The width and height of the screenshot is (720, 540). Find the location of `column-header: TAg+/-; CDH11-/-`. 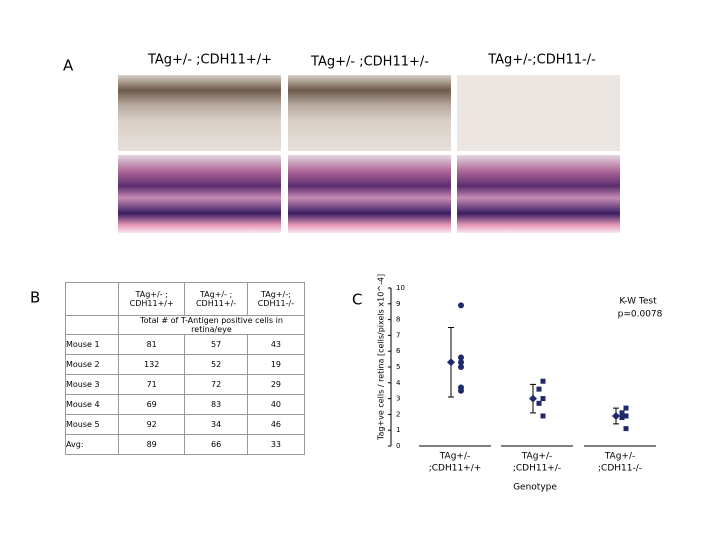

column-header: TAg+/-; CDH11-/- is located at coordinates (276, 299).